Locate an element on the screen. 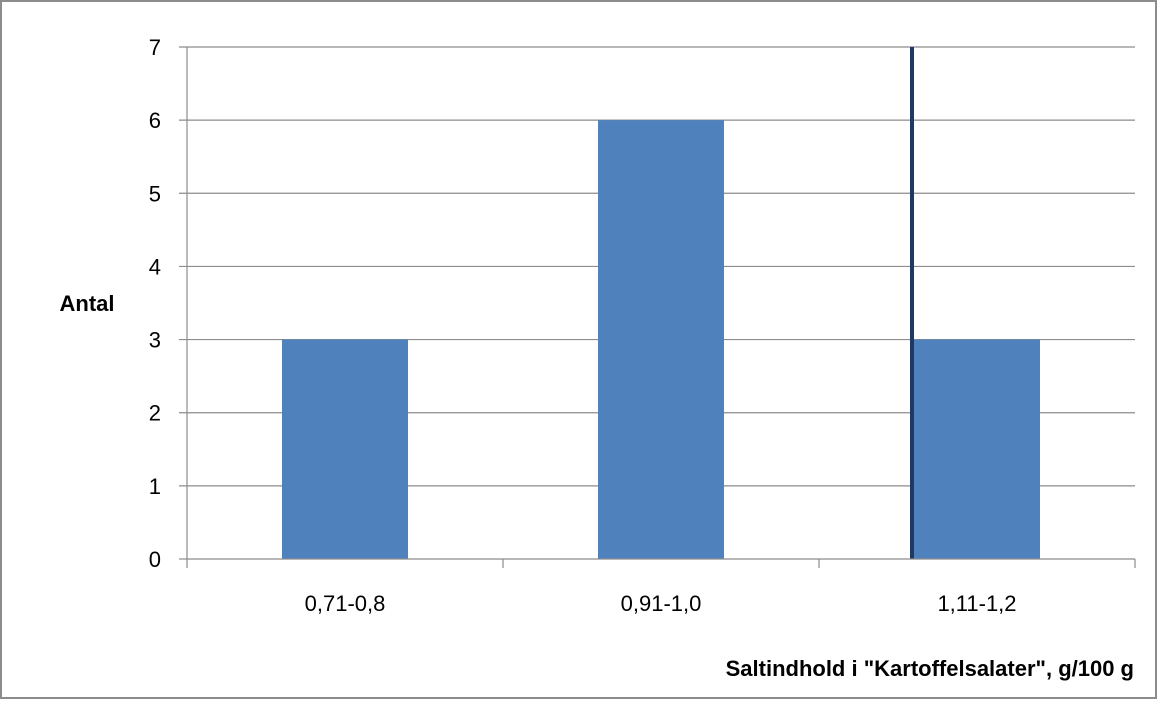  y-tick-label: 6 is located at coordinates (155, 120).